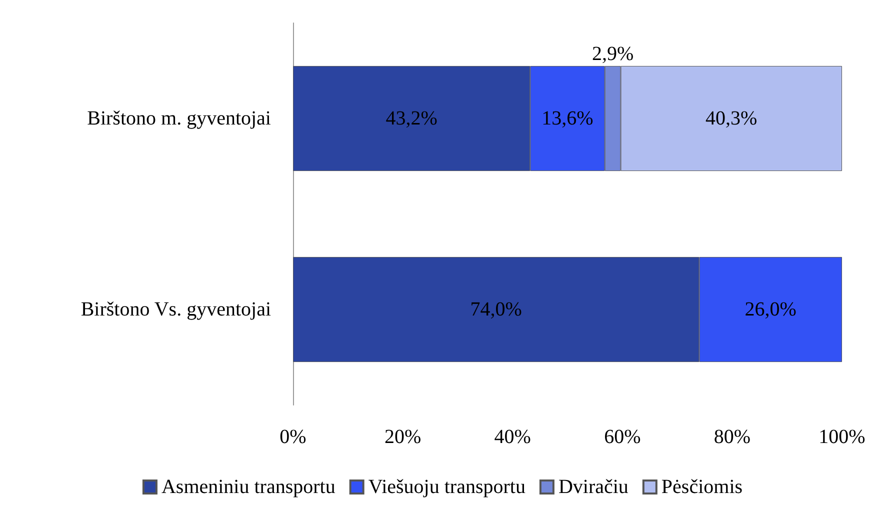  Describe the element at coordinates (622, 437) in the screenshot. I see `x-tick-label: 60%` at that location.